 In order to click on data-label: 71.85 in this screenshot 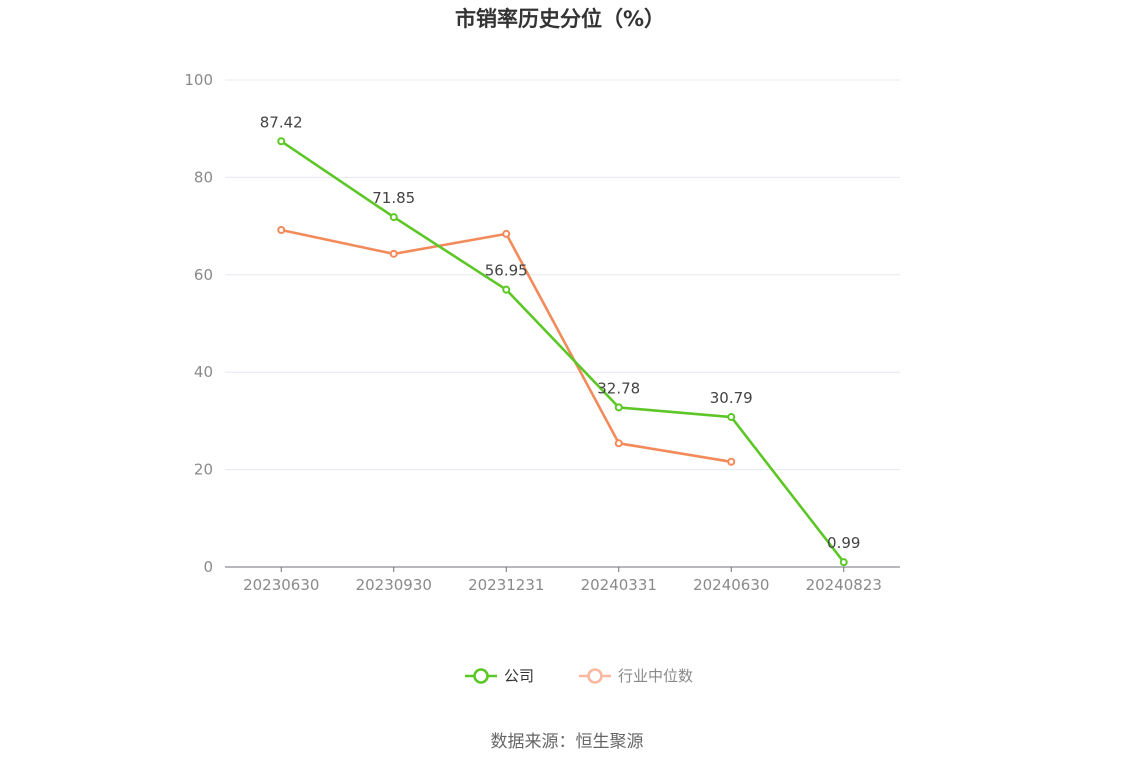, I will do `click(393, 198)`.